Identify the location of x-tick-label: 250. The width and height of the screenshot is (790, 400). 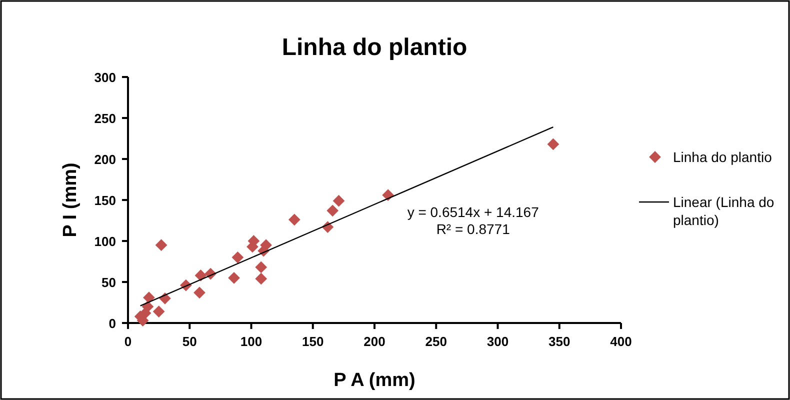
(436, 341).